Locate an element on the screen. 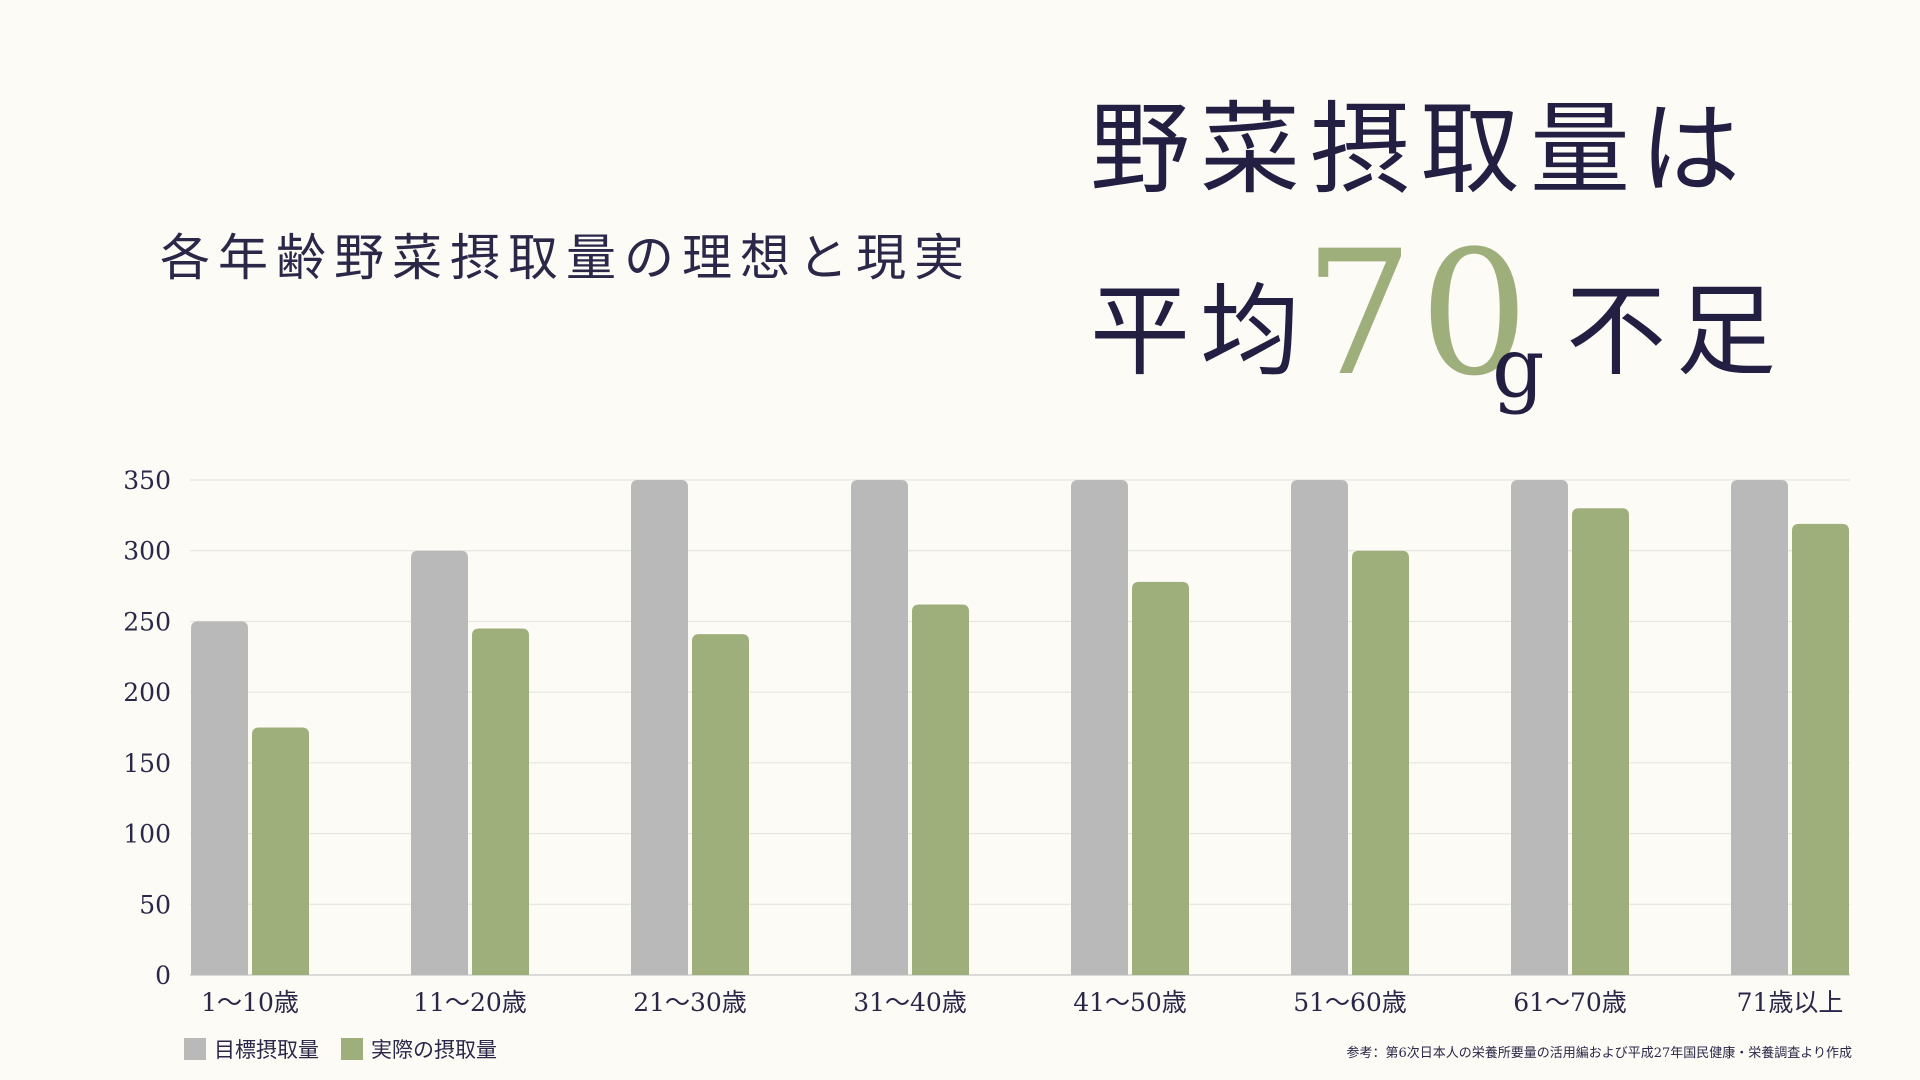 This screenshot has height=1080, width=1920. legend-swatch-actual is located at coordinates (352, 1049).